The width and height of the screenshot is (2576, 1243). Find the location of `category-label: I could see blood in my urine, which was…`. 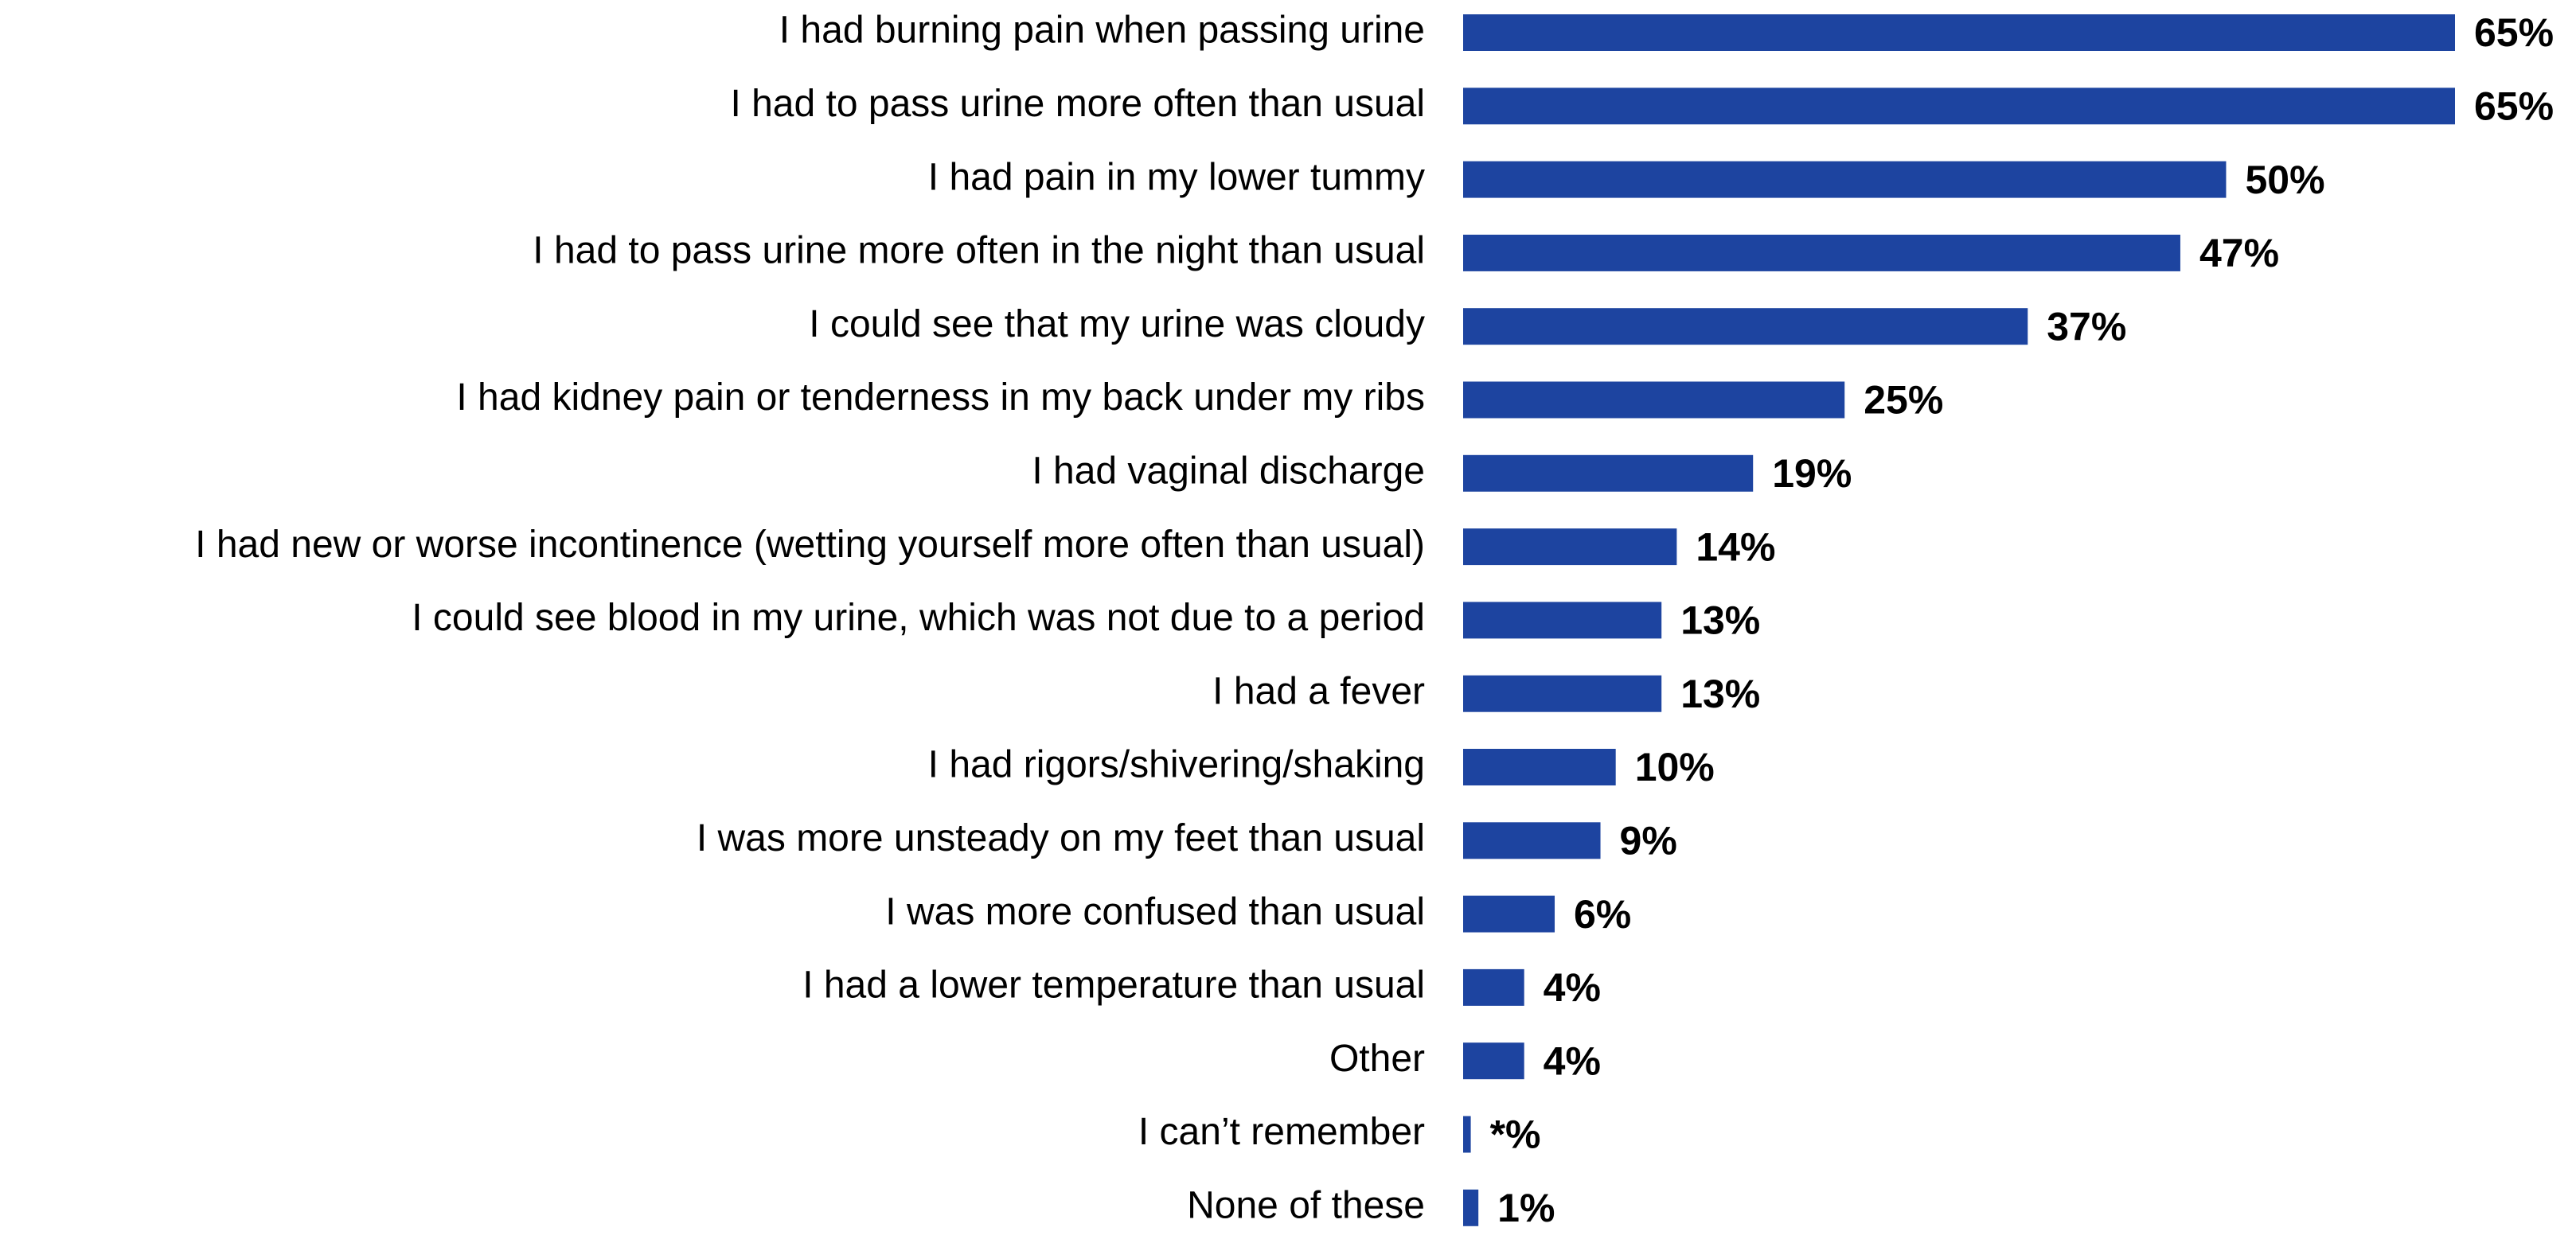

category-label: I could see blood in my urine, which was… is located at coordinates (918, 618).